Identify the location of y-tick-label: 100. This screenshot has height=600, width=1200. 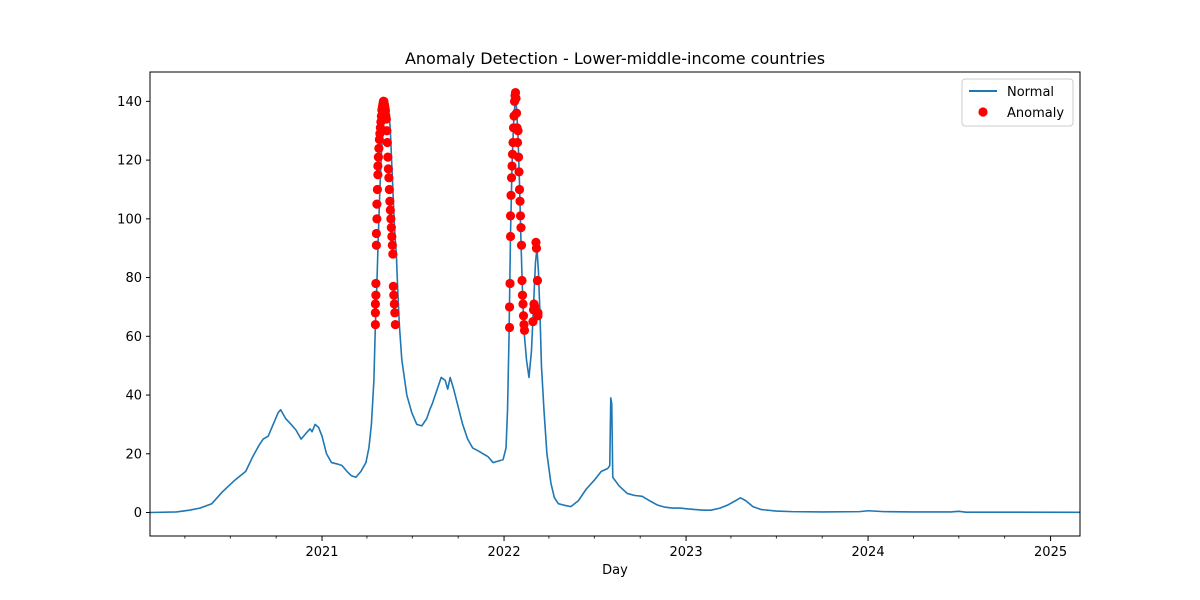
(129, 219).